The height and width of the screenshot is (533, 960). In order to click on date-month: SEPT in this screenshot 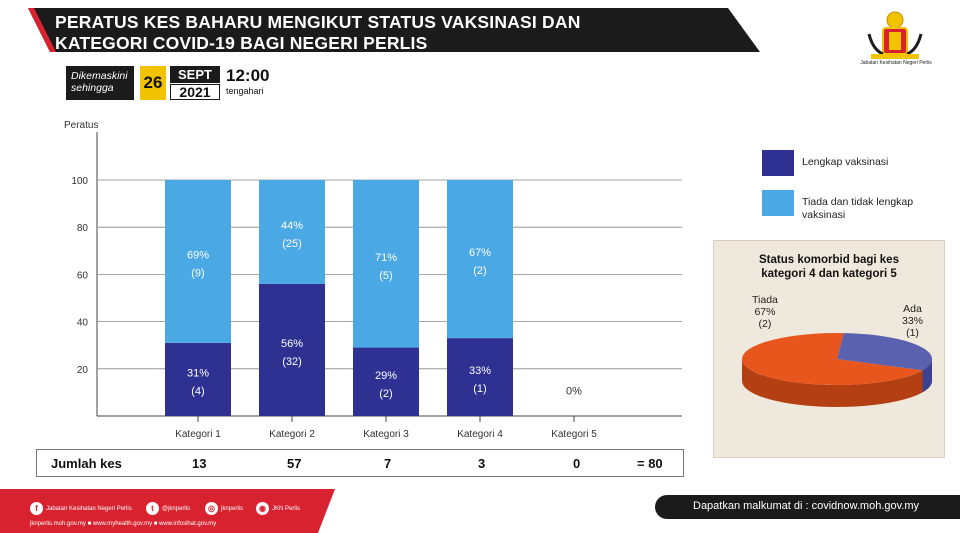, I will do `click(195, 74)`.